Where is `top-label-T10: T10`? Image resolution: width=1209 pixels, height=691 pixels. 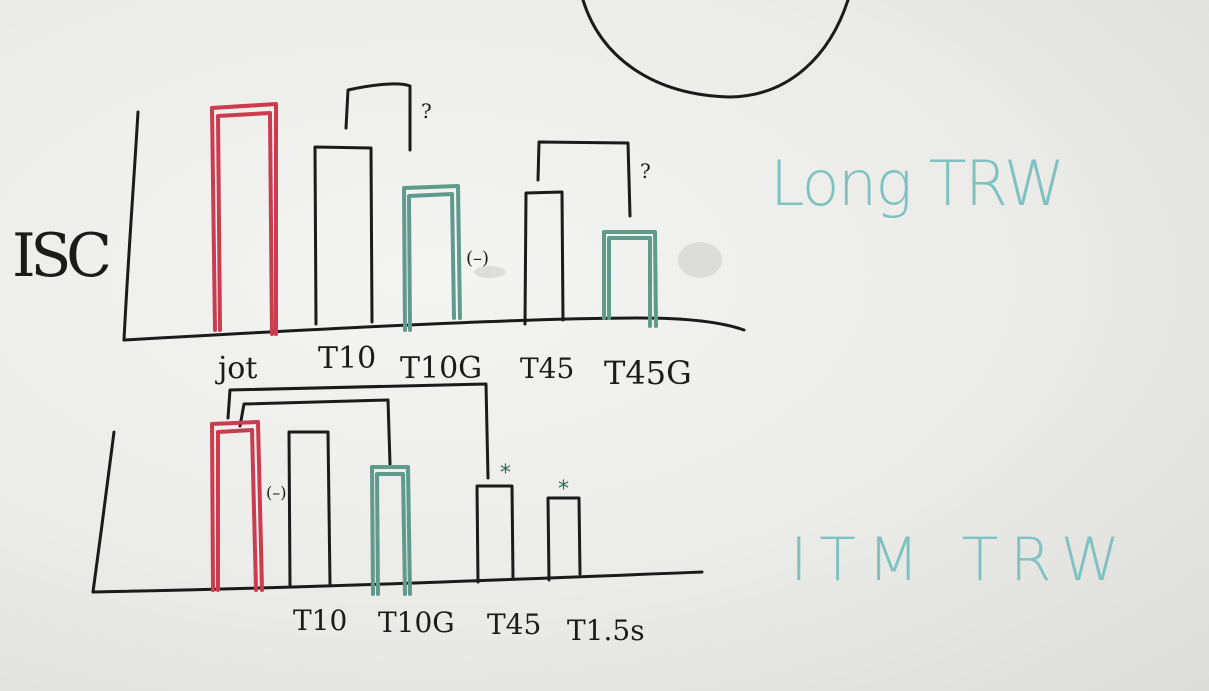
top-label-T10: T10 is located at coordinates (347, 358).